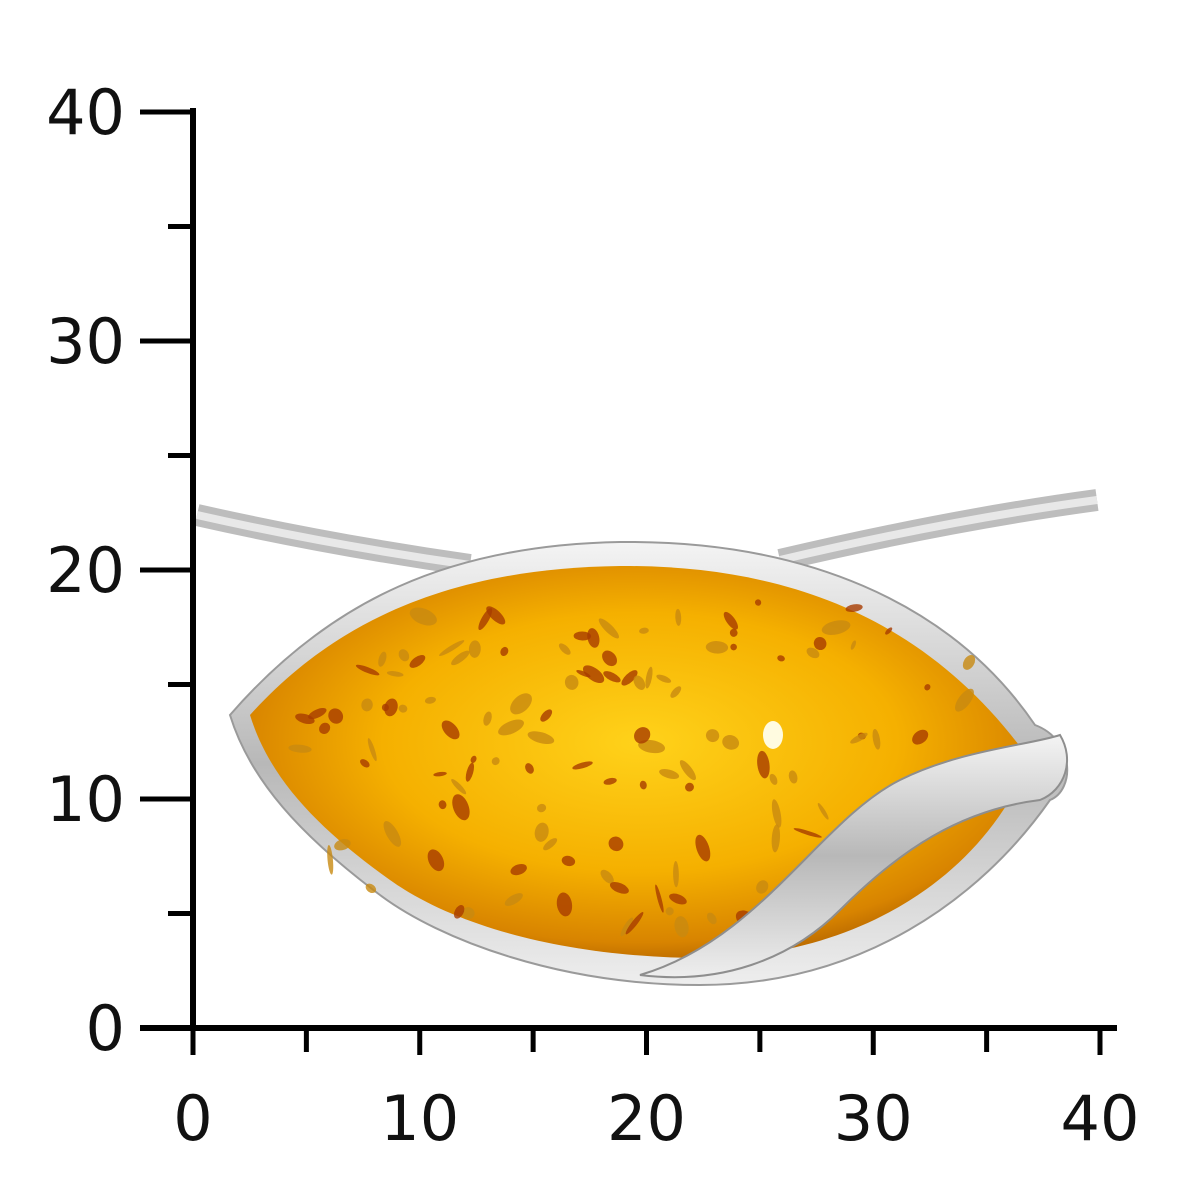 Image resolution: width=1200 pixels, height=1200 pixels. What do you see at coordinates (854, 856) in the screenshot?
I see `silver-twist-band` at bounding box center [854, 856].